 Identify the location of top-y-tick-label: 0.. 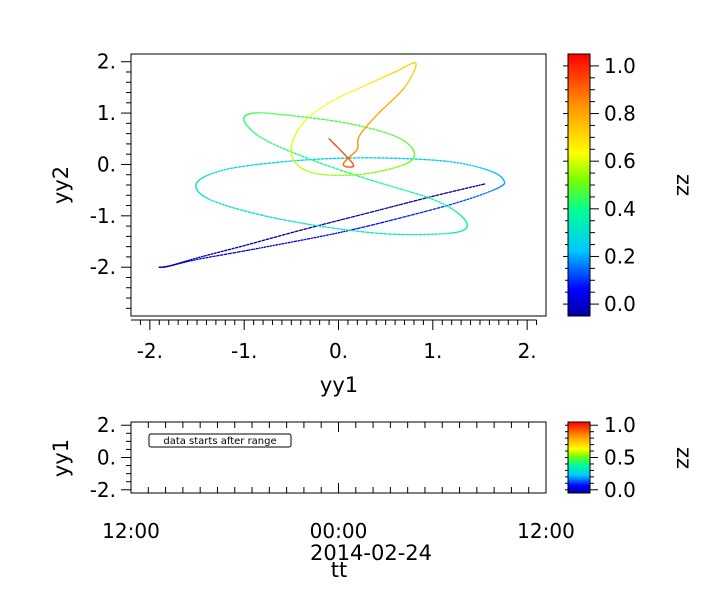
(106, 164).